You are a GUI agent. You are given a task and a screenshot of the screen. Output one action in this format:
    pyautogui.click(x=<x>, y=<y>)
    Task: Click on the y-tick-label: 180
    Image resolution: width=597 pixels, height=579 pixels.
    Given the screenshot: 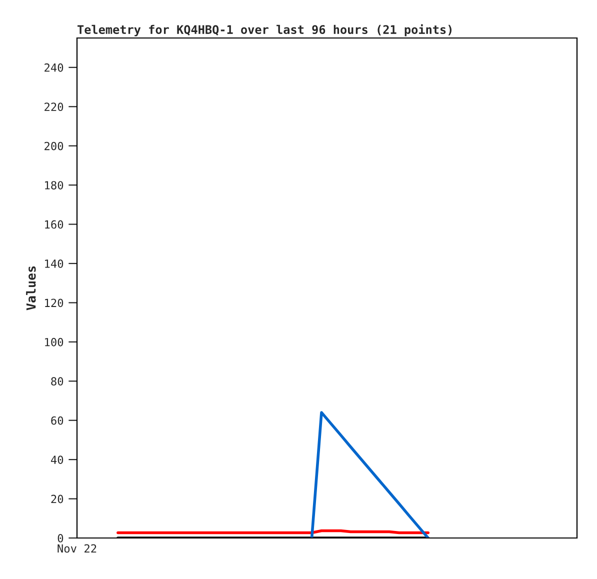 What is the action you would take?
    pyautogui.click(x=54, y=185)
    